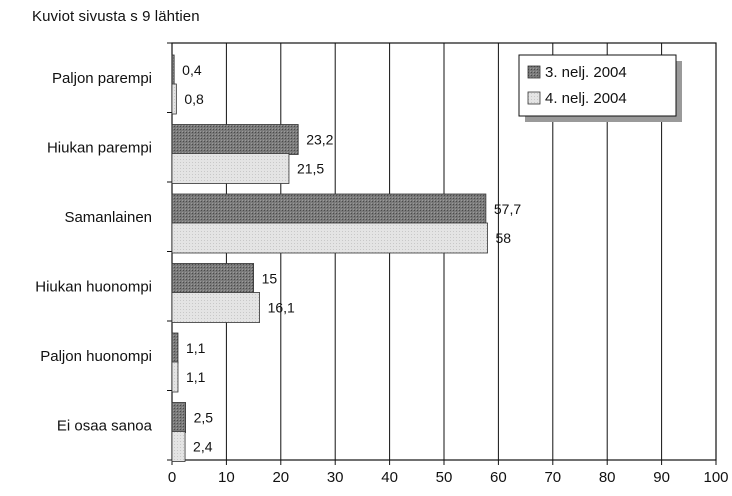 This screenshot has height=496, width=732. What do you see at coordinates (552, 477) in the screenshot?
I see `x-tick-label: 70` at bounding box center [552, 477].